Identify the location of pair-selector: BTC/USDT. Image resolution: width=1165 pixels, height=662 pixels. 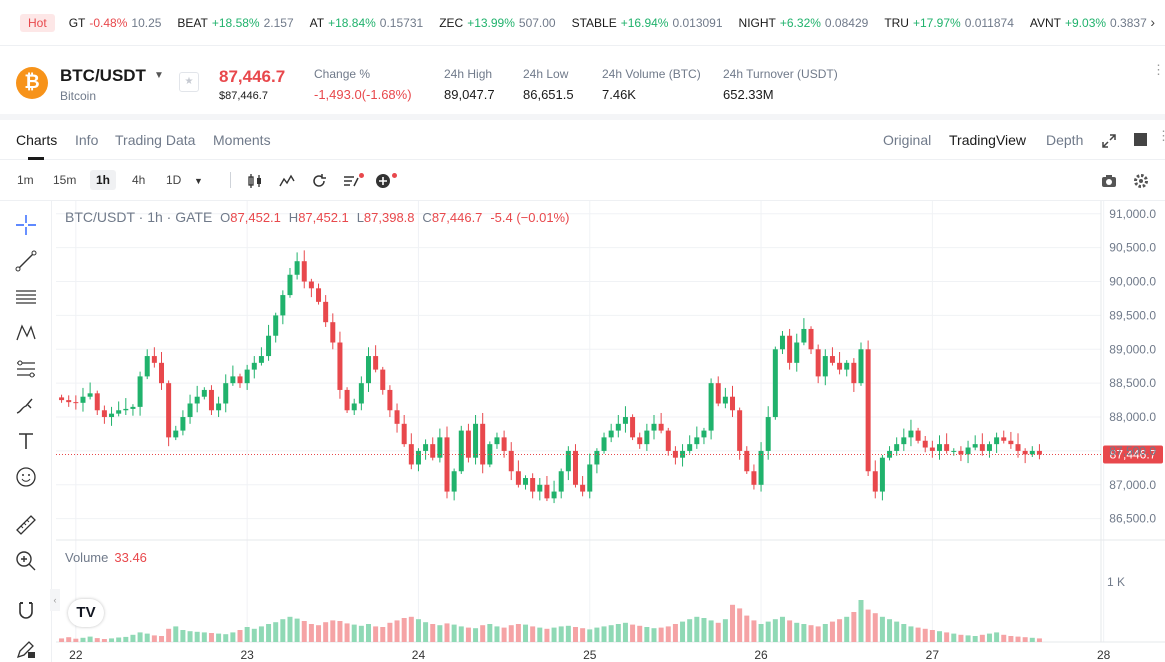
(103, 75).